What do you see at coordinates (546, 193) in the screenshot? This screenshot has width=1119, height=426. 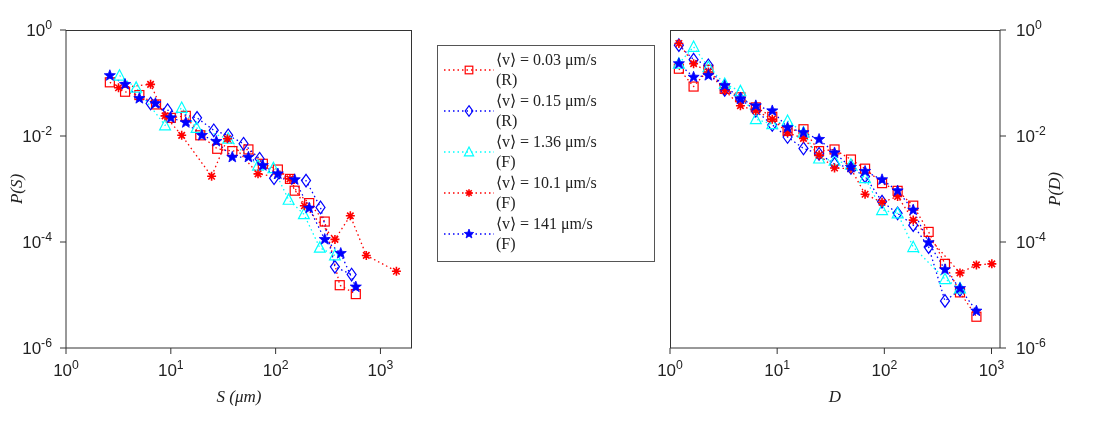 I see `legend-label: ⟨v⟩ = 10.1 μm/s (F)` at bounding box center [546, 193].